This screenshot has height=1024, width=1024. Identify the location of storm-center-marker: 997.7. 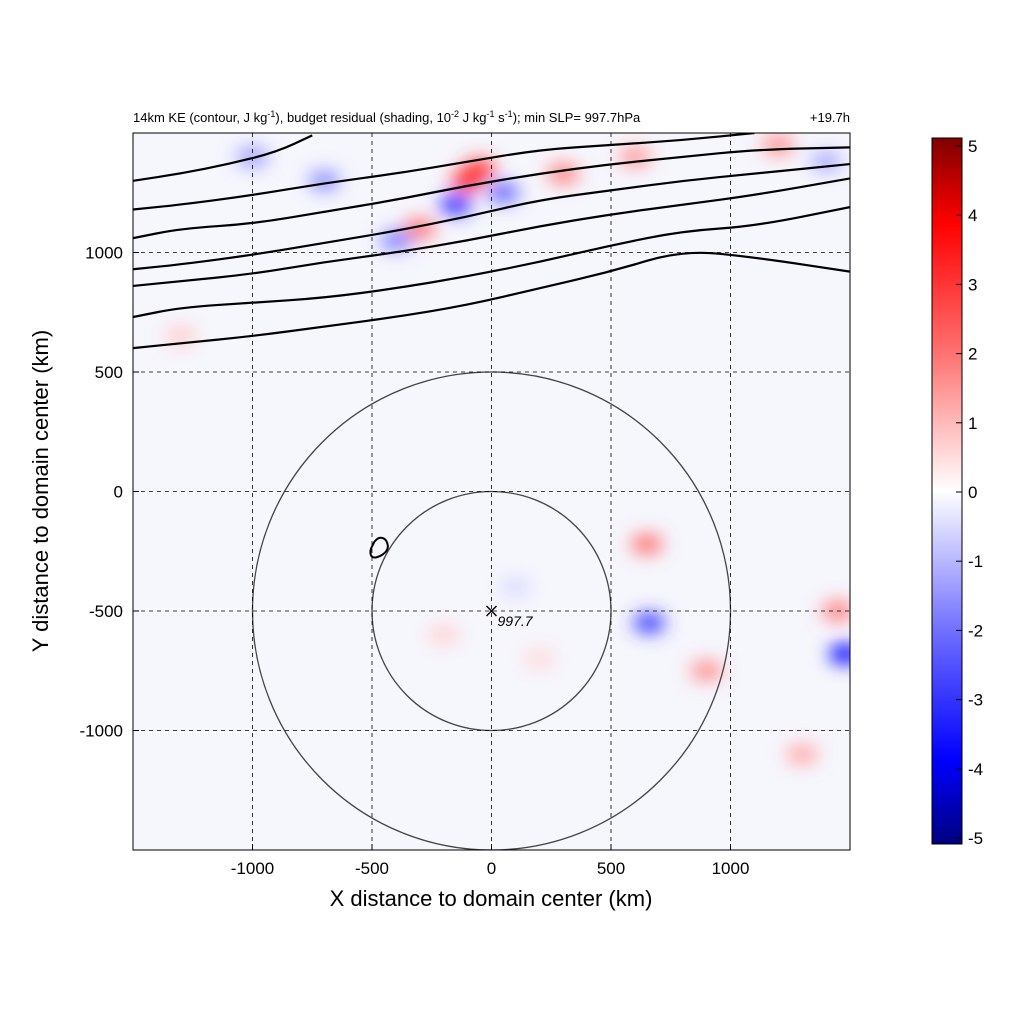
(510, 617).